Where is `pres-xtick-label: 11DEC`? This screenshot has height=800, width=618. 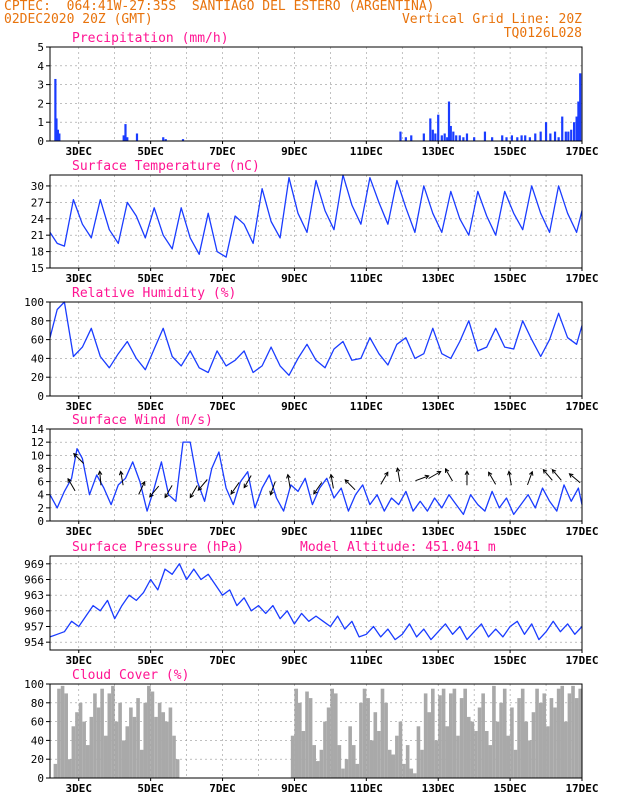 pres-xtick-label: 11DEC is located at coordinates (366, 660).